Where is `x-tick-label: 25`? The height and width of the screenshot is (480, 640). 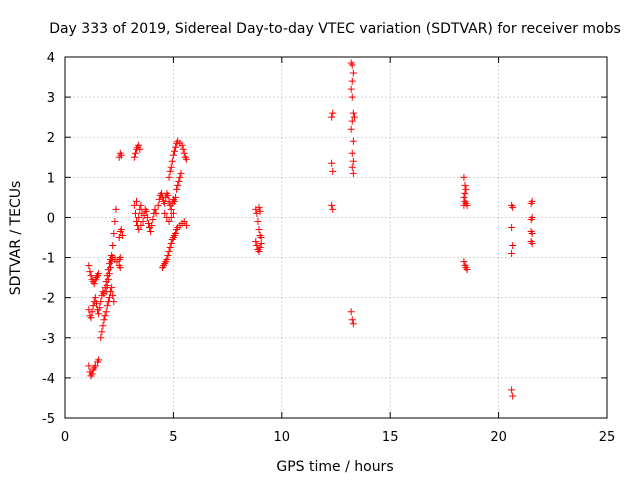
x-tick-label: 25 is located at coordinates (607, 437).